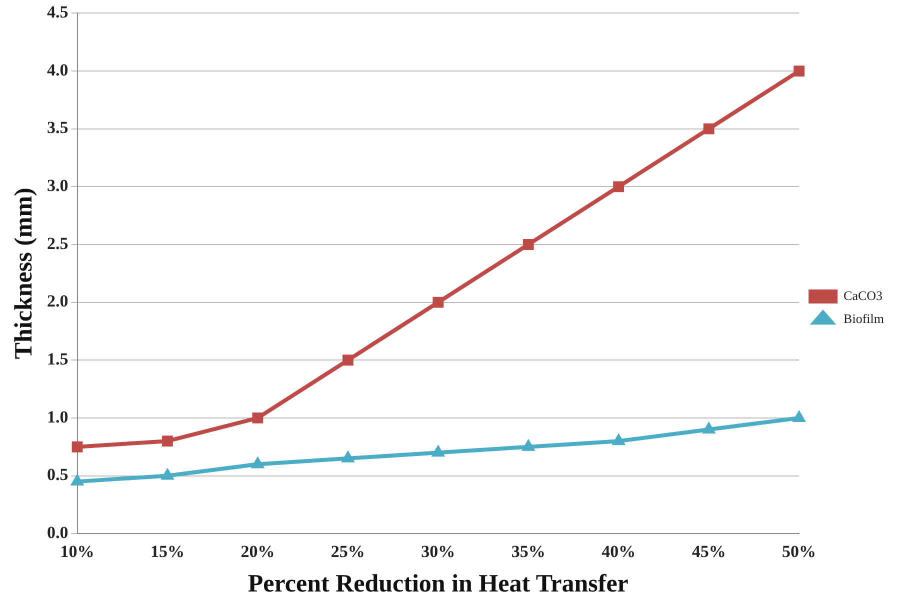  Describe the element at coordinates (799, 552) in the screenshot. I see `x-tick-label: 50%` at that location.